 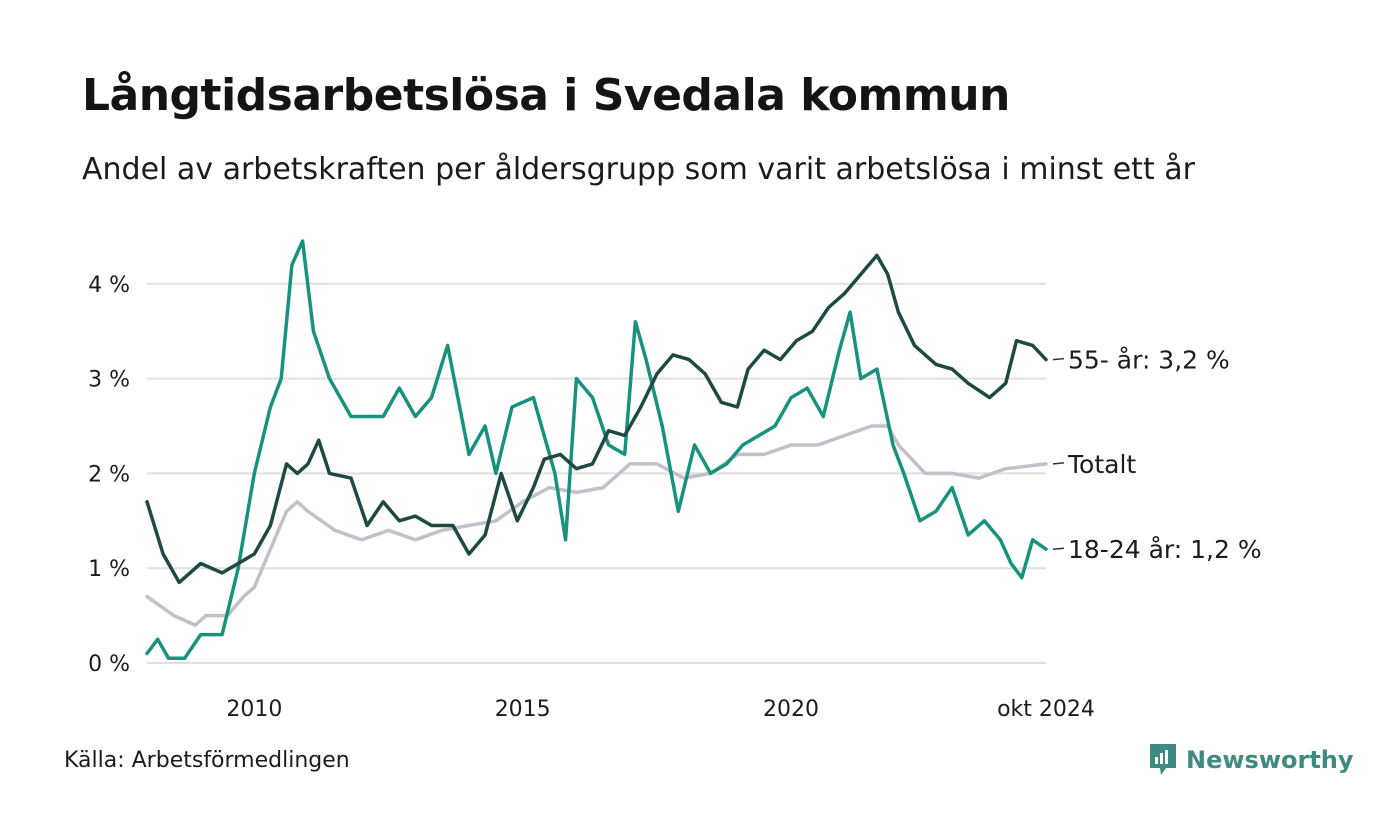 What do you see at coordinates (109, 285) in the screenshot?
I see `y-tick-label: 4 %` at bounding box center [109, 285].